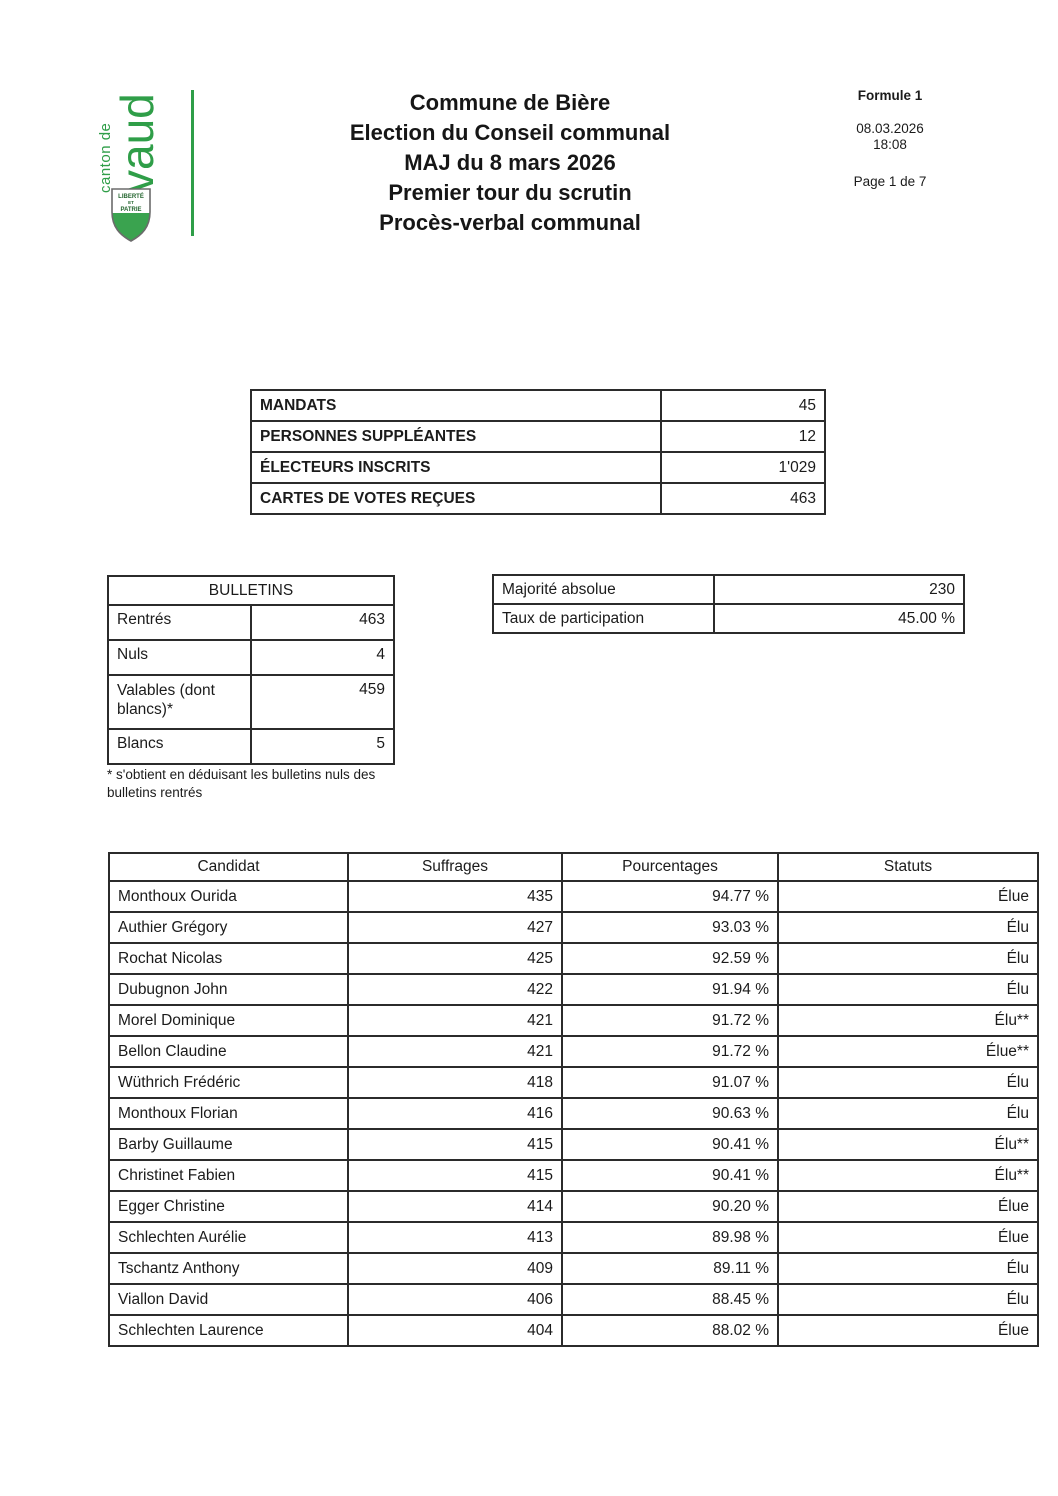  Describe the element at coordinates (603, 589) in the screenshot. I see `majority-label: Majorité absolue` at that location.